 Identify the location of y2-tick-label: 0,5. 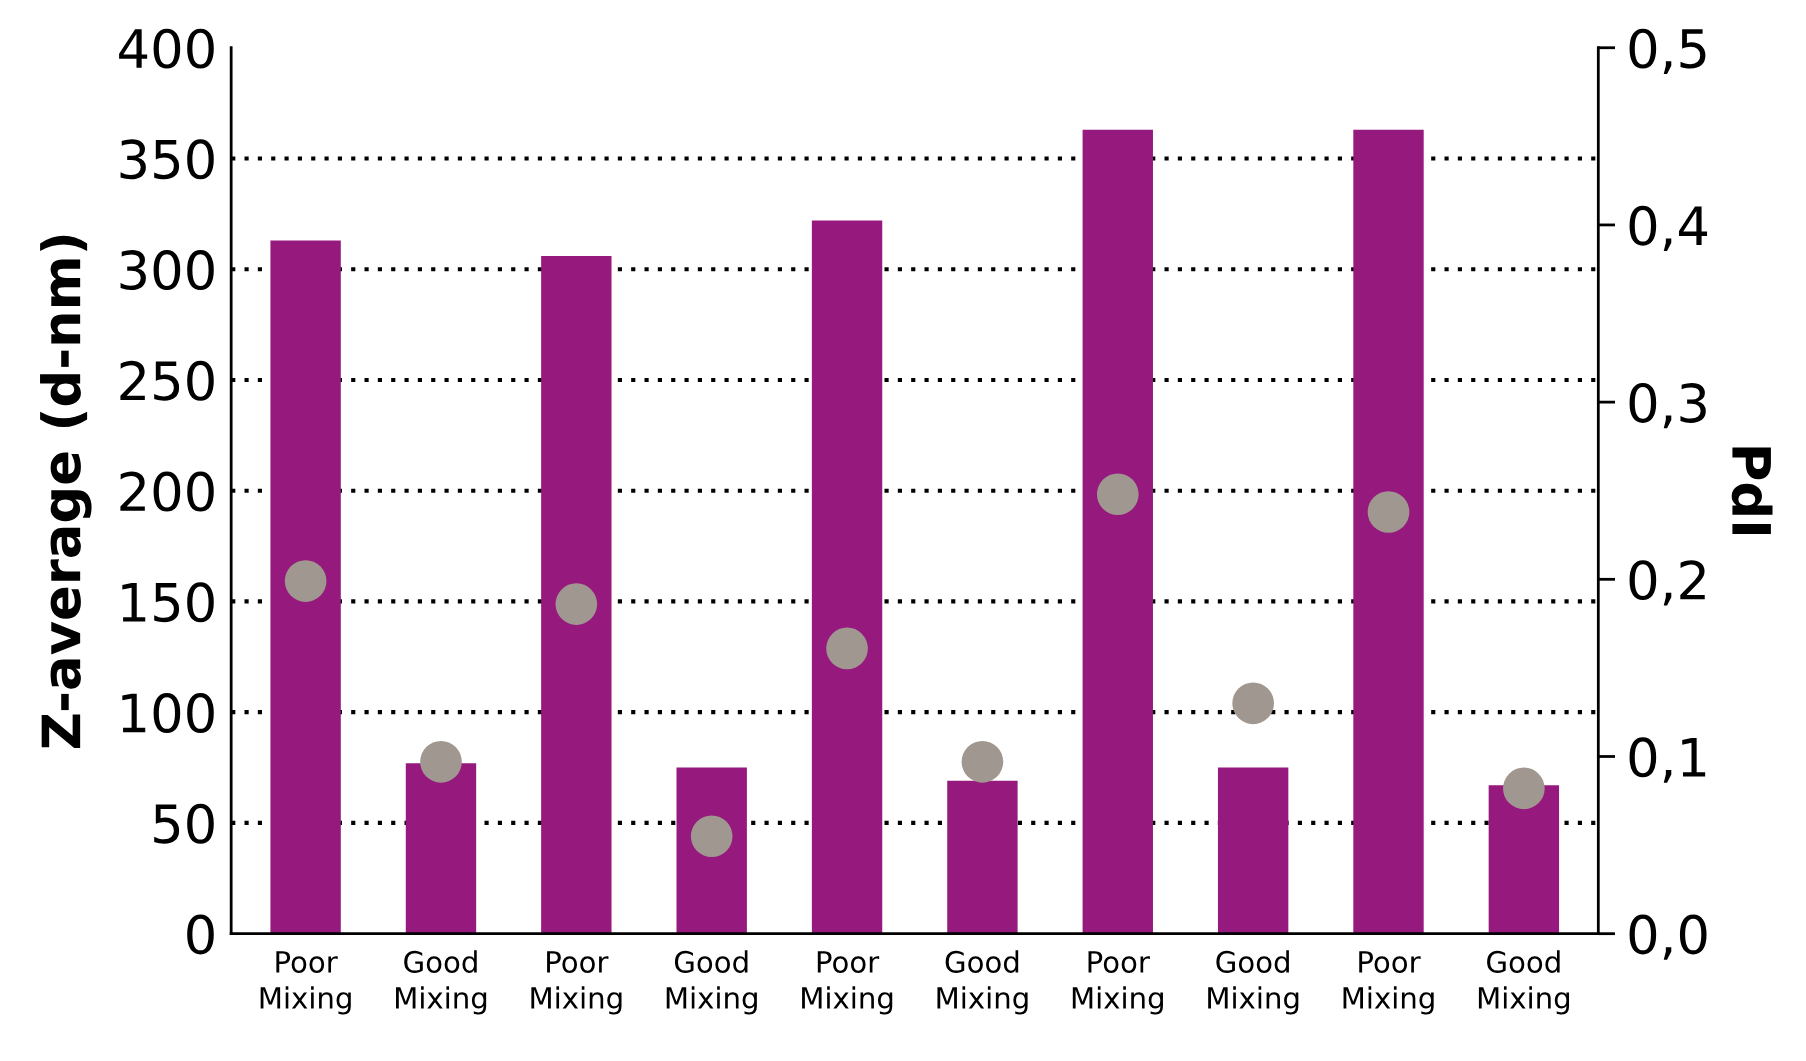
(1667, 51).